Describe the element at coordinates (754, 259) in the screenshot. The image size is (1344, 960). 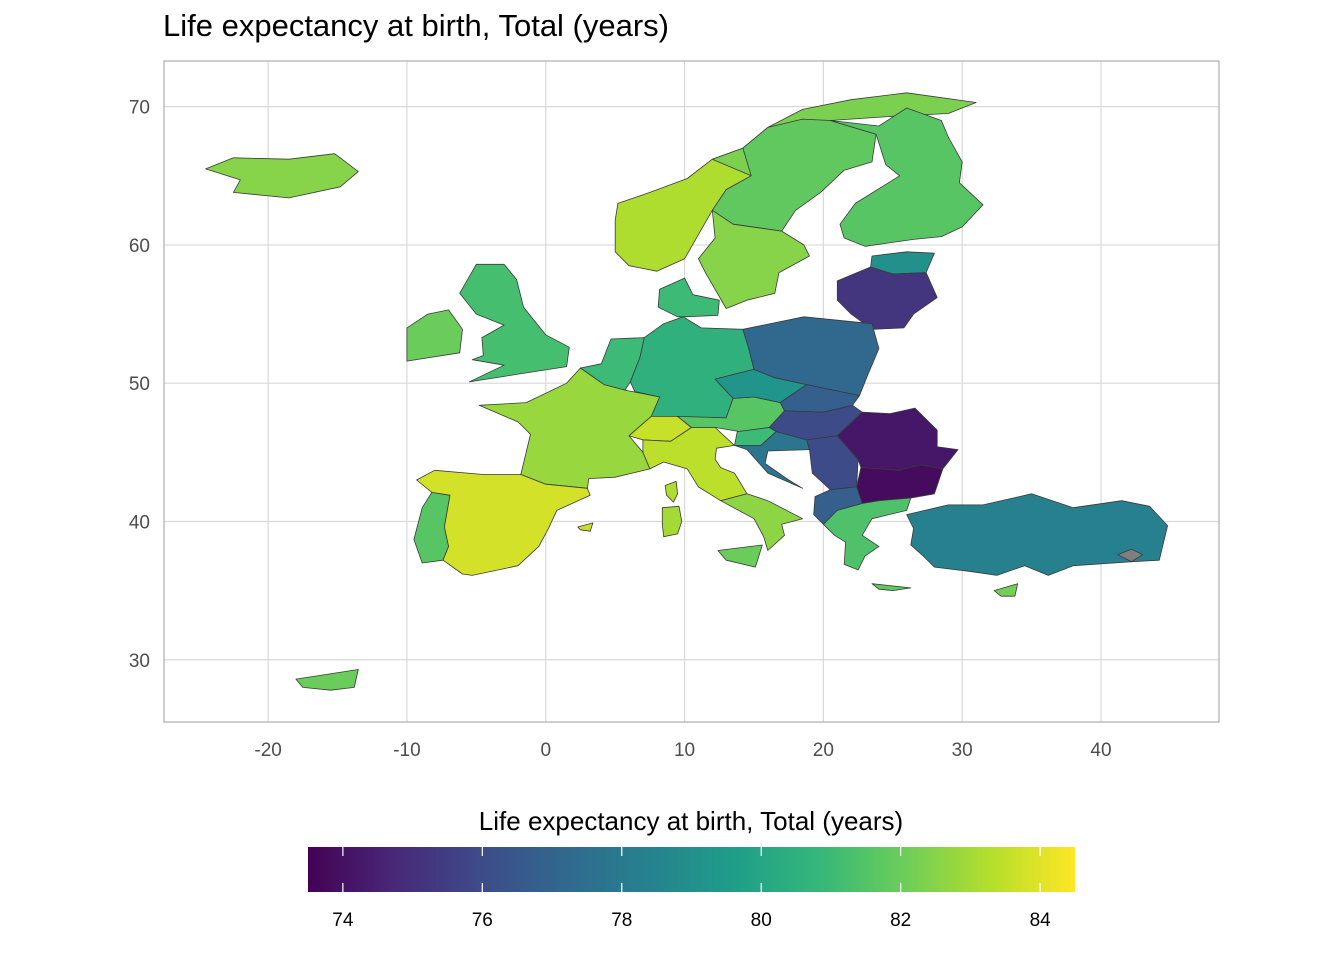
I see `region-sweden-south` at that location.